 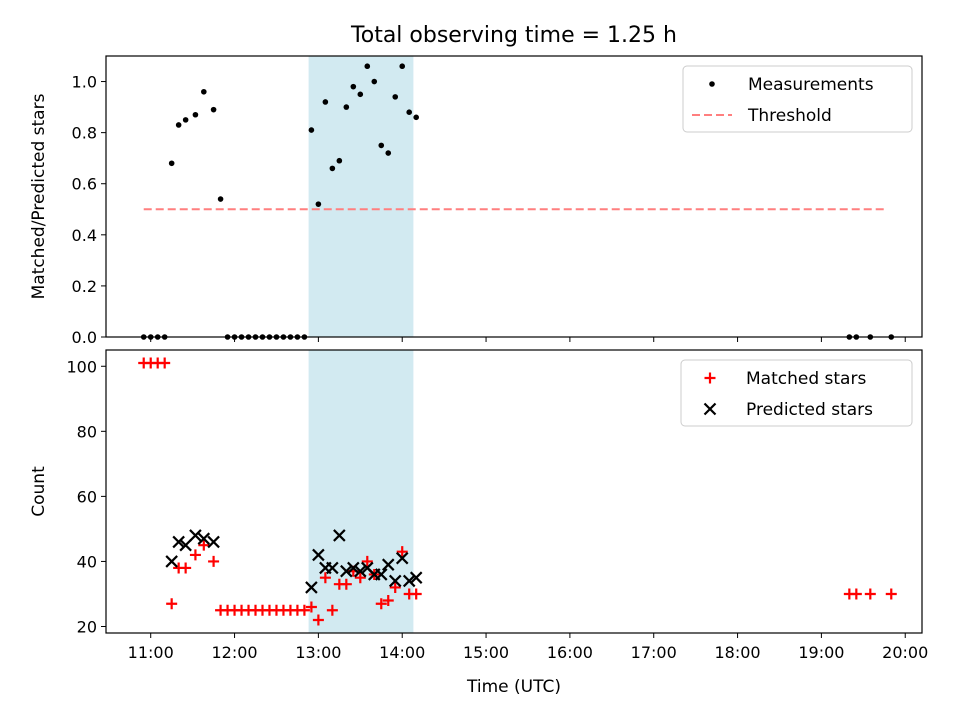 I want to click on legend-label: Matched stars, so click(x=806, y=379).